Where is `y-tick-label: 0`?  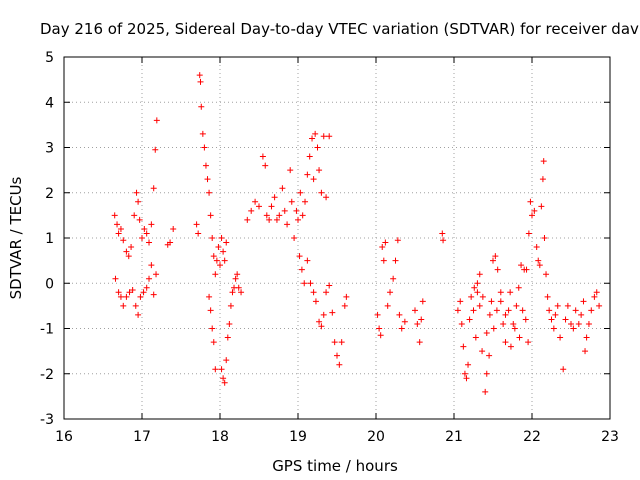
y-tick-label: 0 is located at coordinates (49, 284).